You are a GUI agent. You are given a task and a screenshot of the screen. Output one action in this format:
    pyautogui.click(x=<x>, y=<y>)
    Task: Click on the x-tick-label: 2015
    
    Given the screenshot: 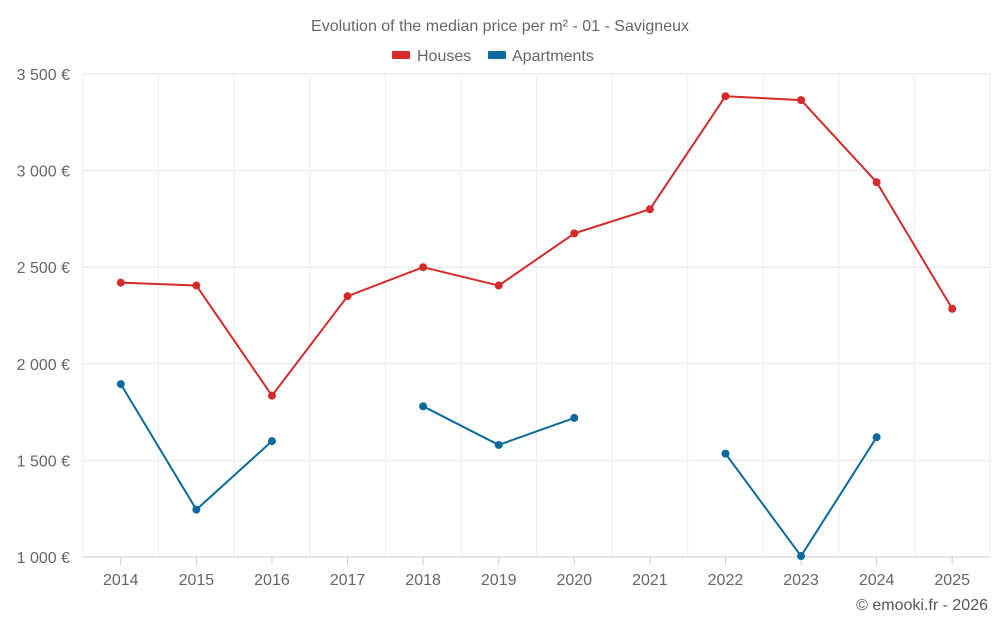 What is the action you would take?
    pyautogui.click(x=197, y=580)
    